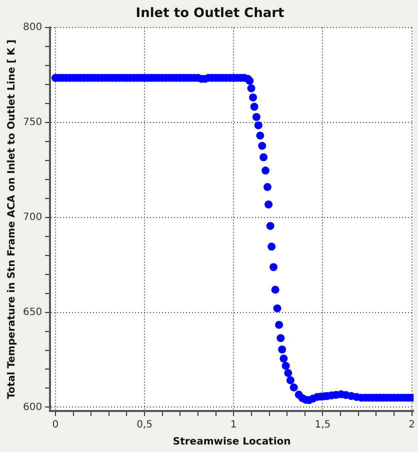 This screenshot has height=452, width=418. I want to click on chart-title: Inlet to Outlet Chart, so click(210, 14).